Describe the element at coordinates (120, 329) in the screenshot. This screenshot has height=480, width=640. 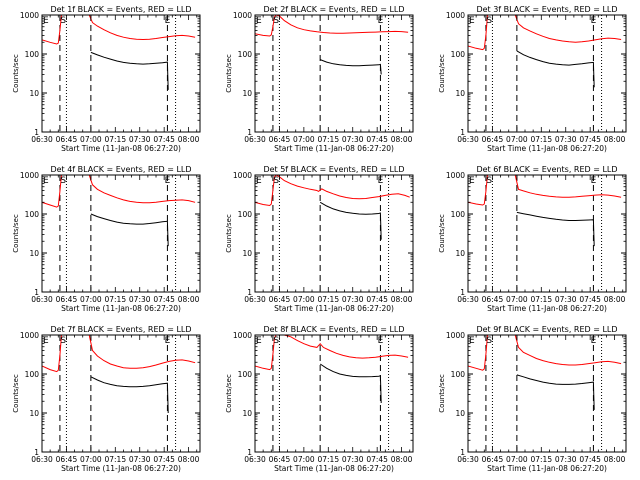
I see `chart-title: Det 7f BLACK = Events, RED = LLD` at that location.